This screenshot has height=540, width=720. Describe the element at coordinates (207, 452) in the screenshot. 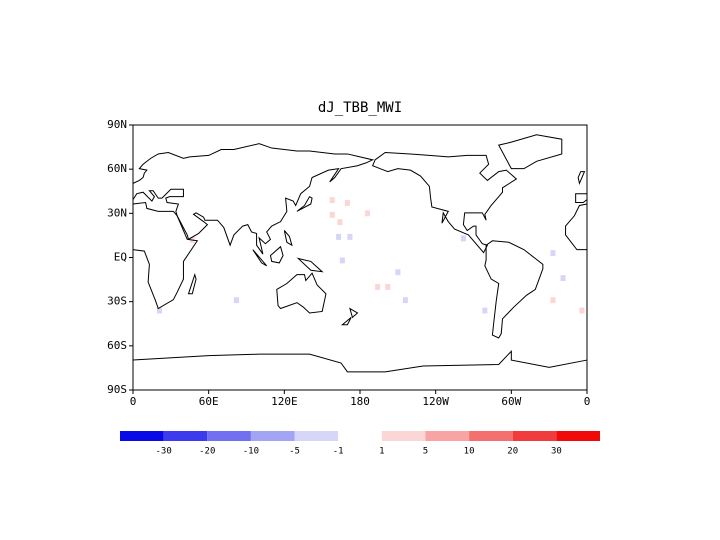

I see `colorbar-label: -20` at that location.